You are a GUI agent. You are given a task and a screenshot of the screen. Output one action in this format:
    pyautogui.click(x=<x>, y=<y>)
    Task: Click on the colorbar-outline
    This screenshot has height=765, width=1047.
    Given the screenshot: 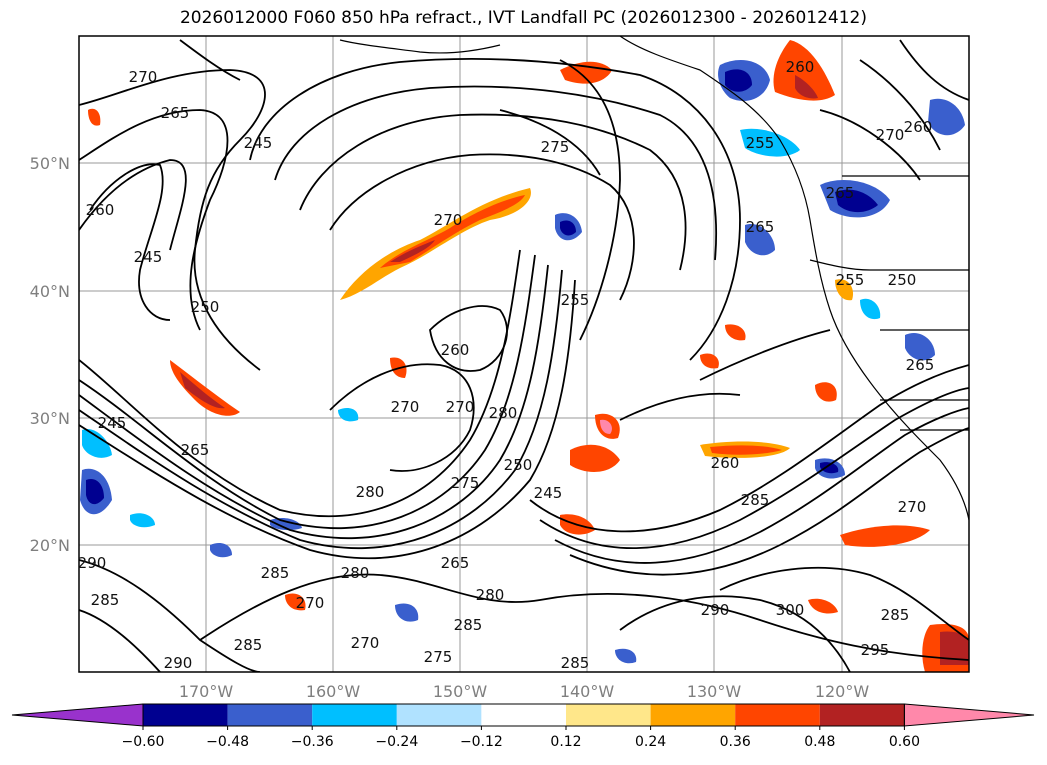 What is the action you would take?
    pyautogui.click(x=523, y=715)
    